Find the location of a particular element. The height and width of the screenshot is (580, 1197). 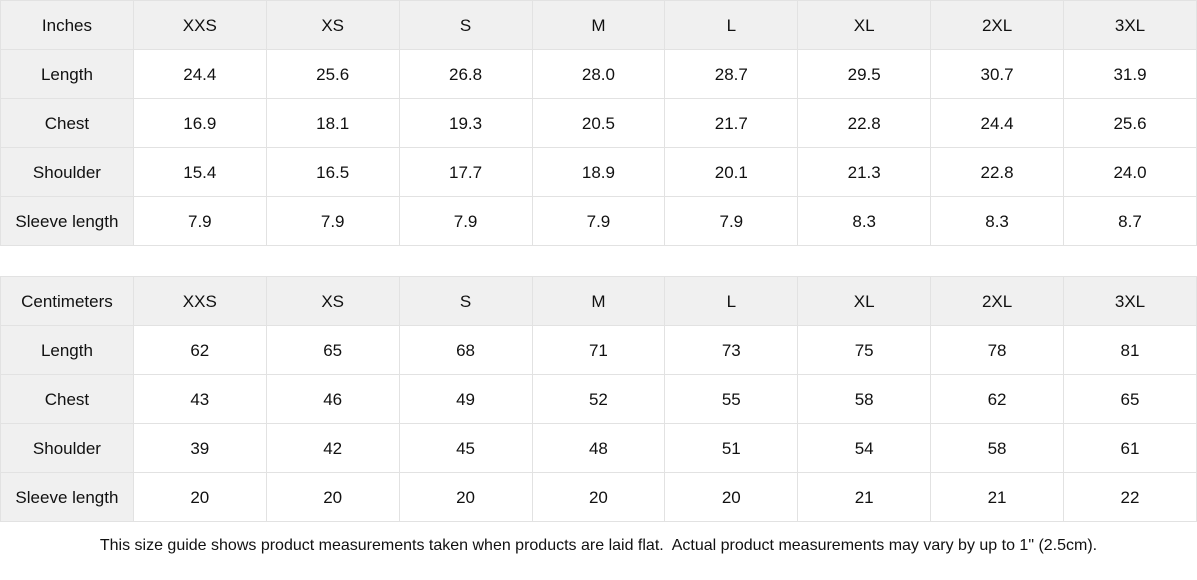

table-row: Chest 43 46 49 52 55 58 62 65 is located at coordinates (598, 399).